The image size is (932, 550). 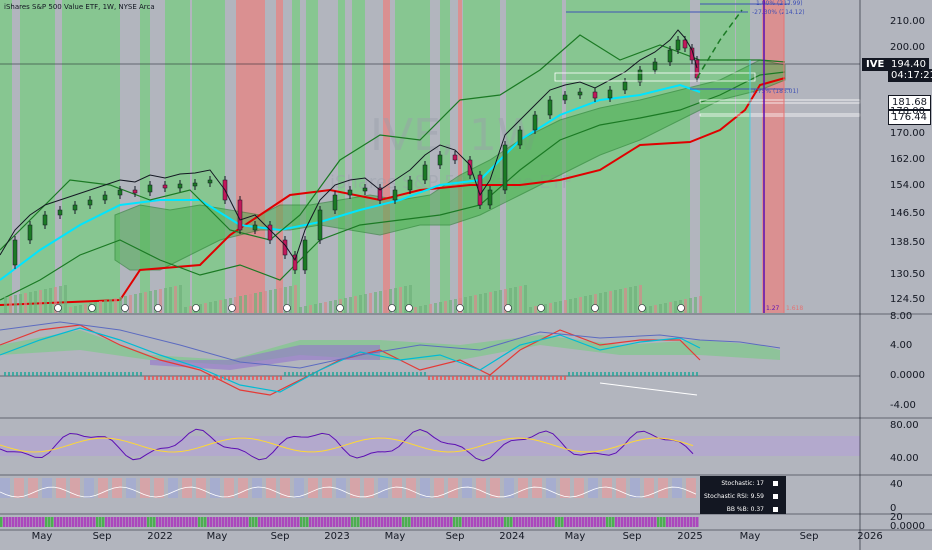 What do you see at coordinates (42, 536) in the screenshot?
I see `time-axis-label: May` at bounding box center [42, 536].